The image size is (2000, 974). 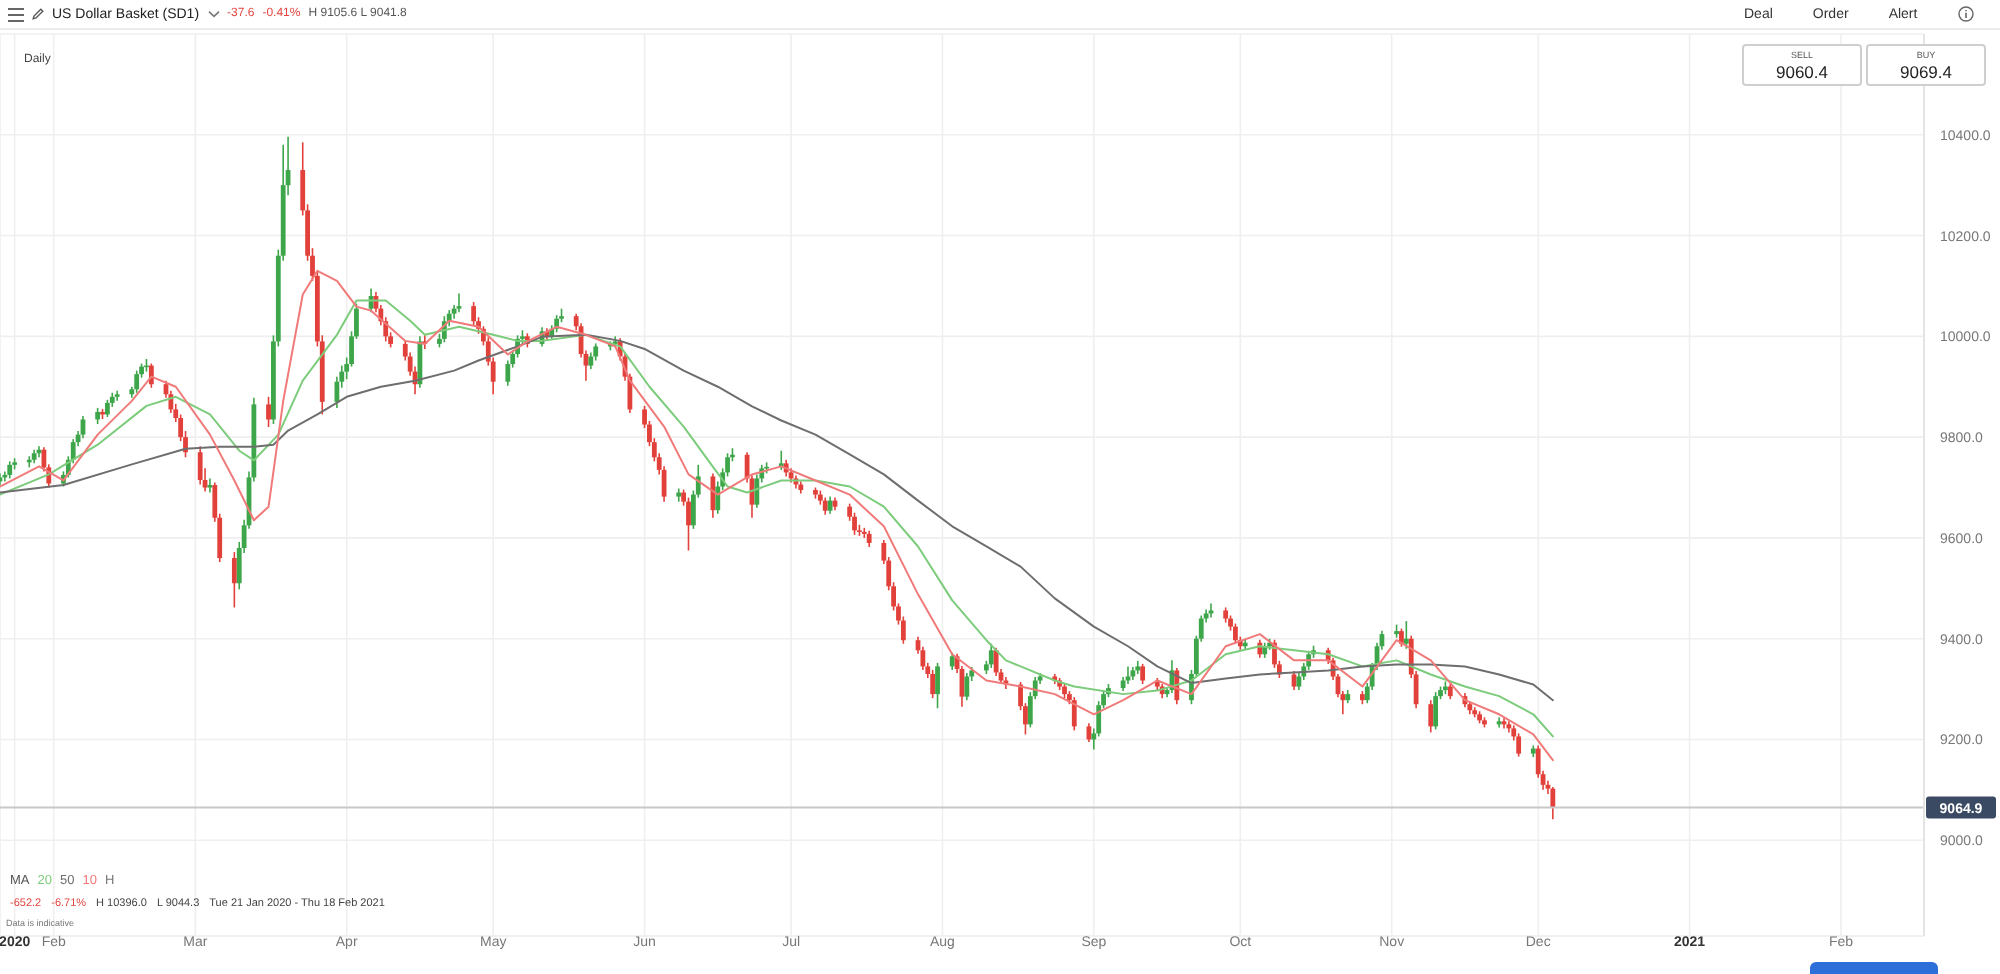 What do you see at coordinates (1802, 71) in the screenshot?
I see `annotation: 9060.4` at bounding box center [1802, 71].